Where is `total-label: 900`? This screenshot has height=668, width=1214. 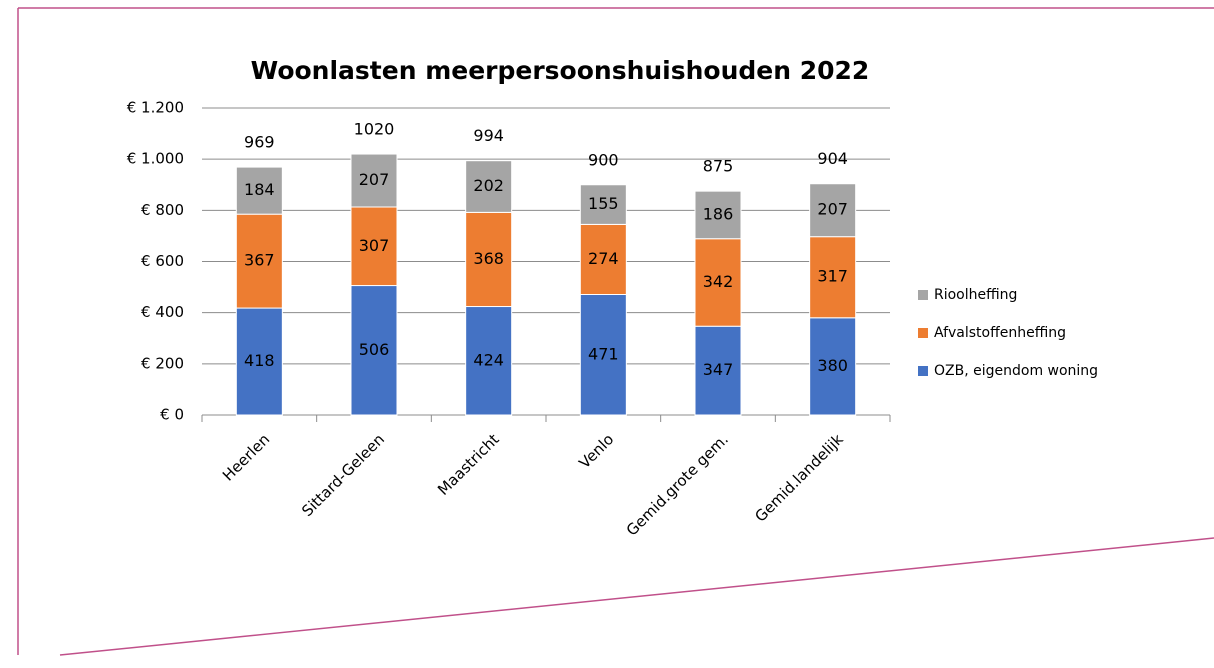 total-label: 900 is located at coordinates (603, 159).